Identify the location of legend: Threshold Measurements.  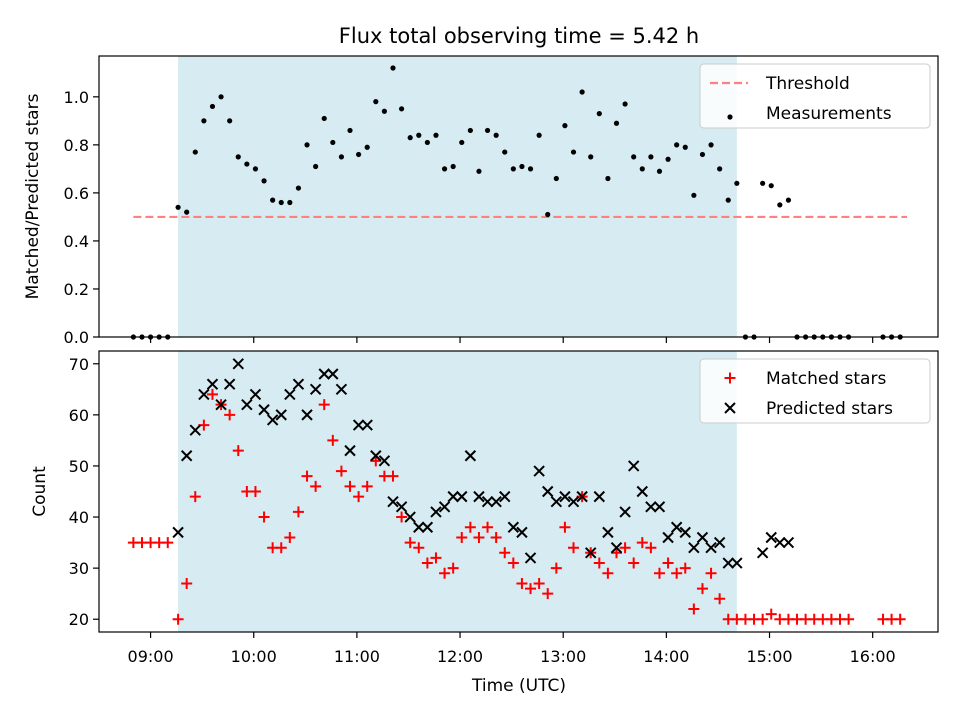
(815, 96).